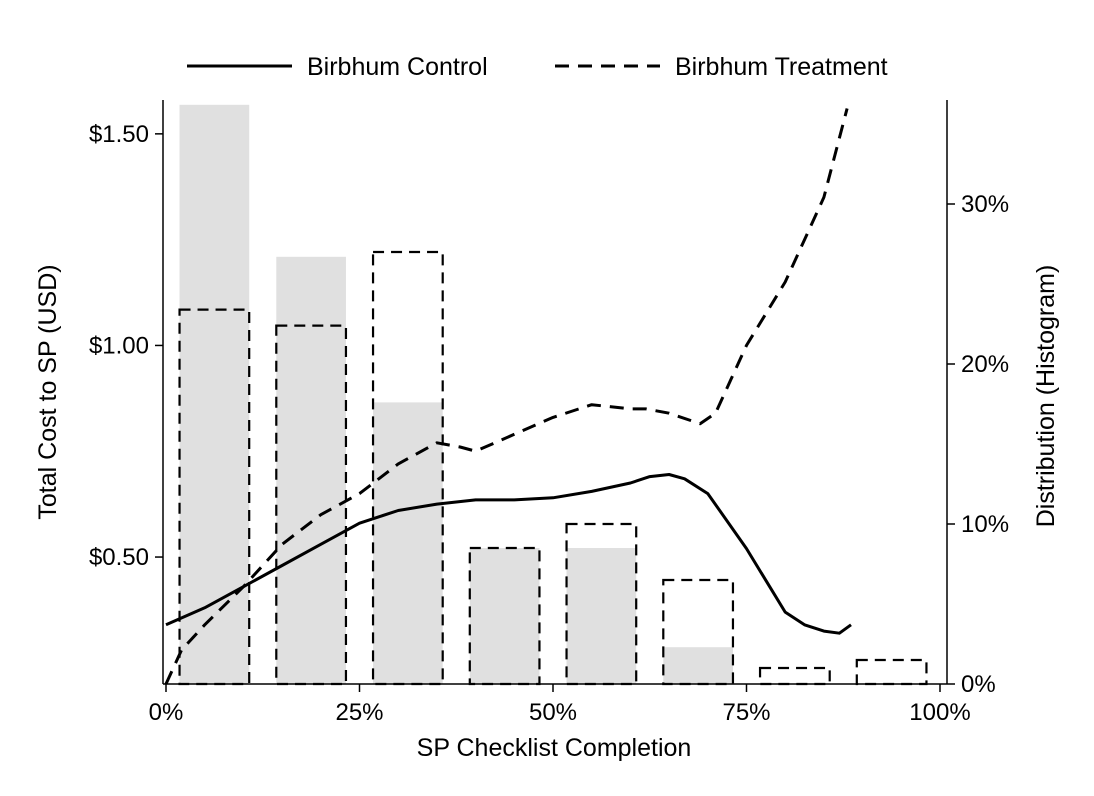 Image resolution: width=1094 pixels, height=796 pixels. What do you see at coordinates (119, 557) in the screenshot?
I see `y-tick-label: $0.50` at bounding box center [119, 557].